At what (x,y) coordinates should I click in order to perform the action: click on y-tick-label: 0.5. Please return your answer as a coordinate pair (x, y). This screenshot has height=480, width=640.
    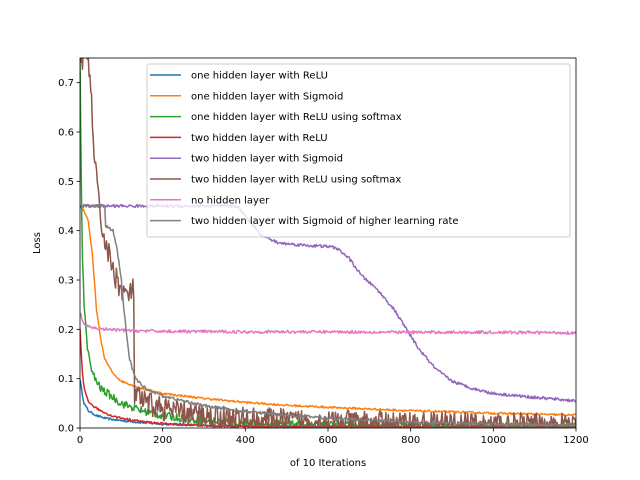
    Looking at the image, I should click on (66, 182).